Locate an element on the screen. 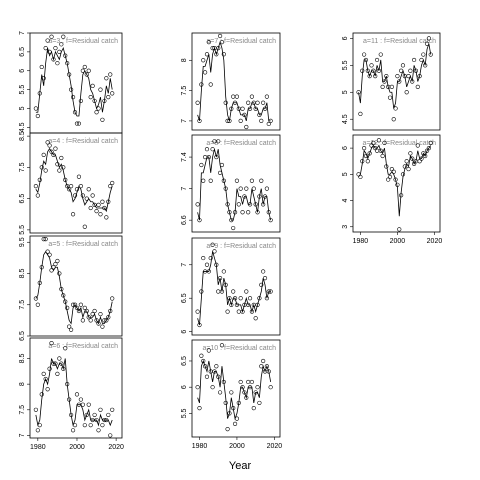  panel-annotation: a=11 : f=Residual catch is located at coordinates (399, 41).